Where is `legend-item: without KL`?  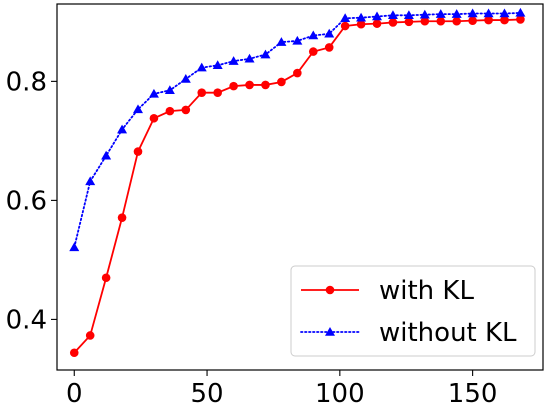
legend-item: without KL is located at coordinates (408, 333).